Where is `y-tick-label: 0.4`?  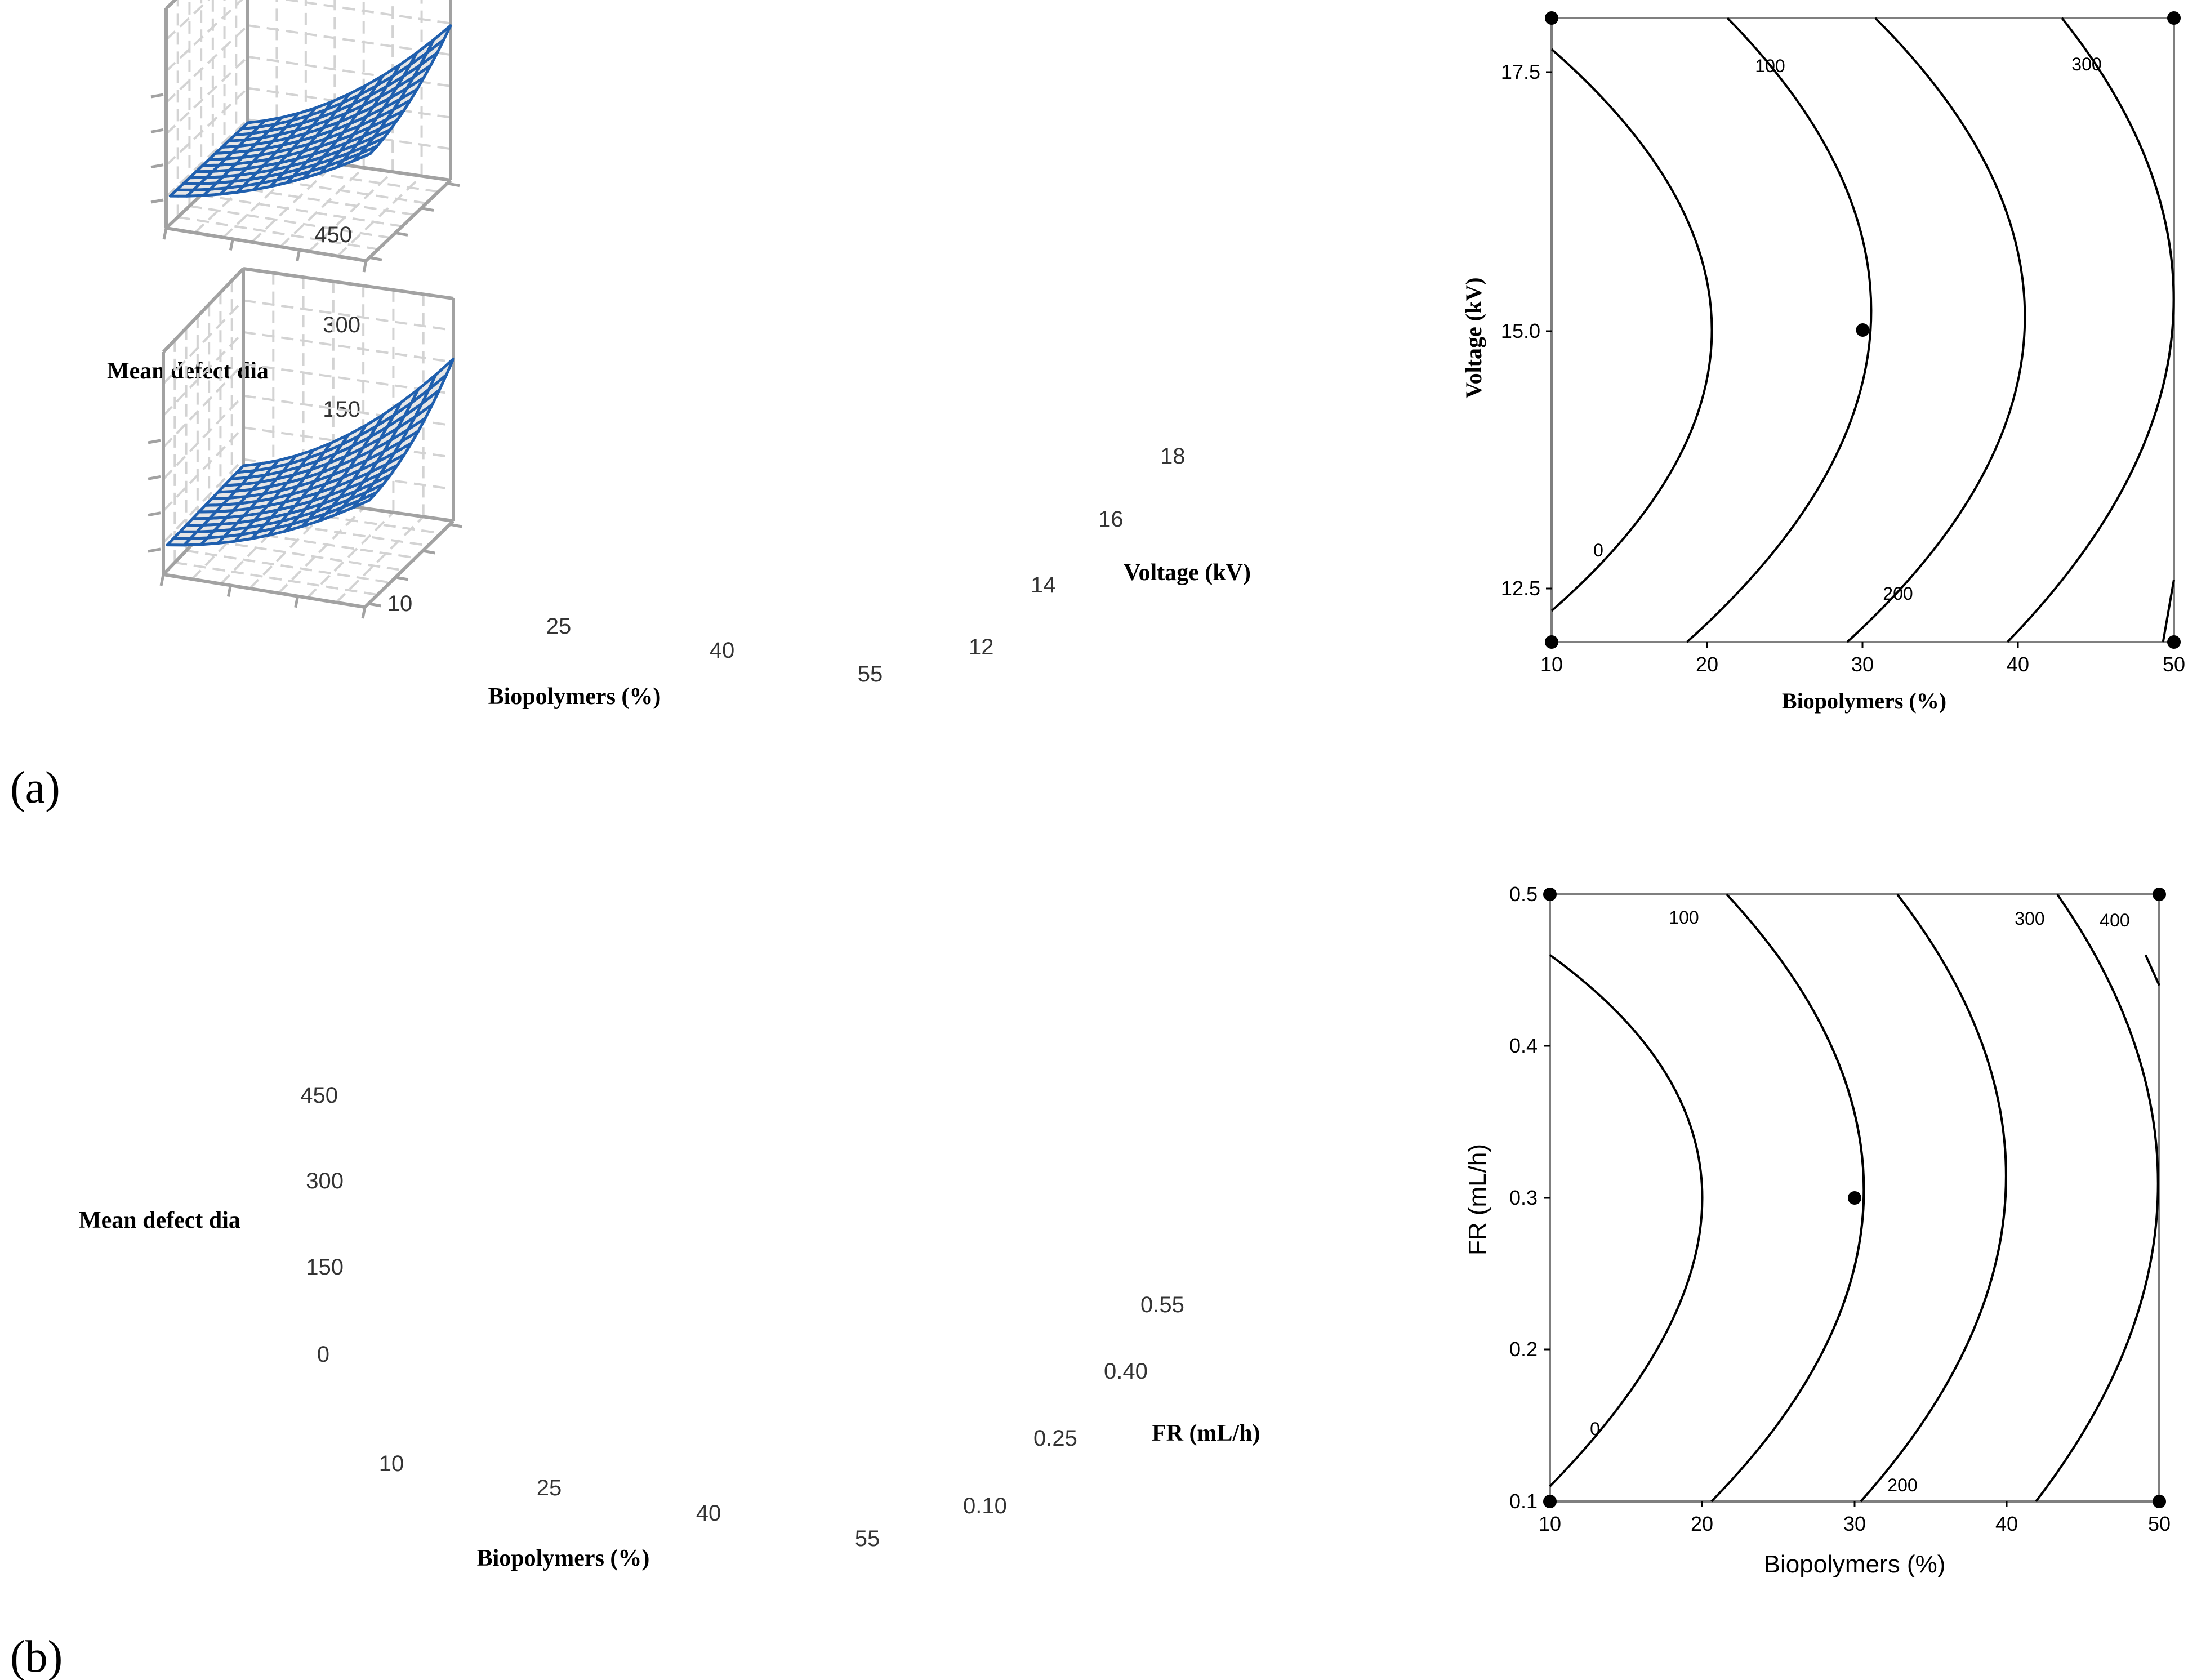 y-tick-label: 0.4 is located at coordinates (1523, 1045).